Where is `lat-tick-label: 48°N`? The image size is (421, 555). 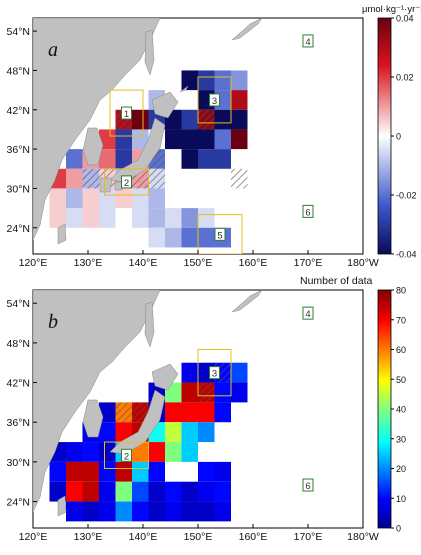 lat-tick-label: 48°N is located at coordinates (18, 71).